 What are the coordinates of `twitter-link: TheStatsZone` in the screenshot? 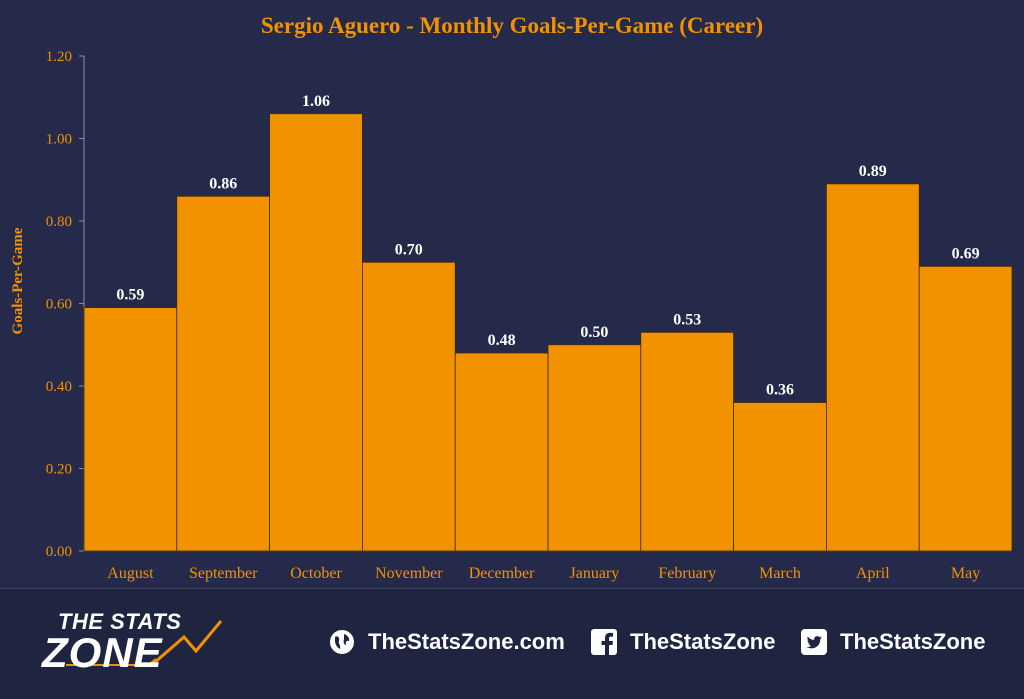 It's located at (892, 642).